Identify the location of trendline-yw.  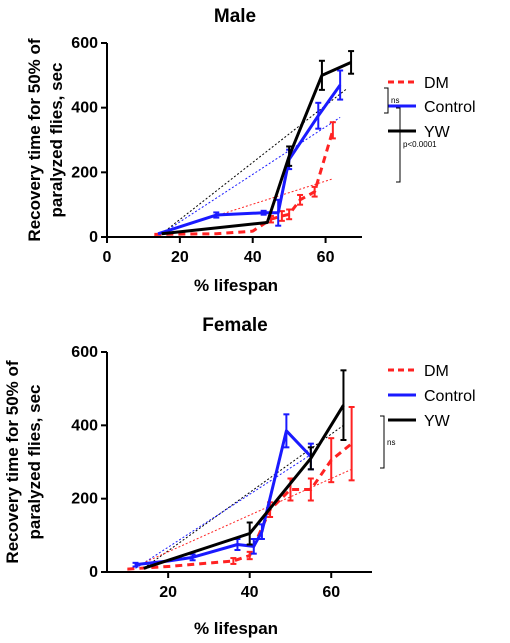
(254, 161).